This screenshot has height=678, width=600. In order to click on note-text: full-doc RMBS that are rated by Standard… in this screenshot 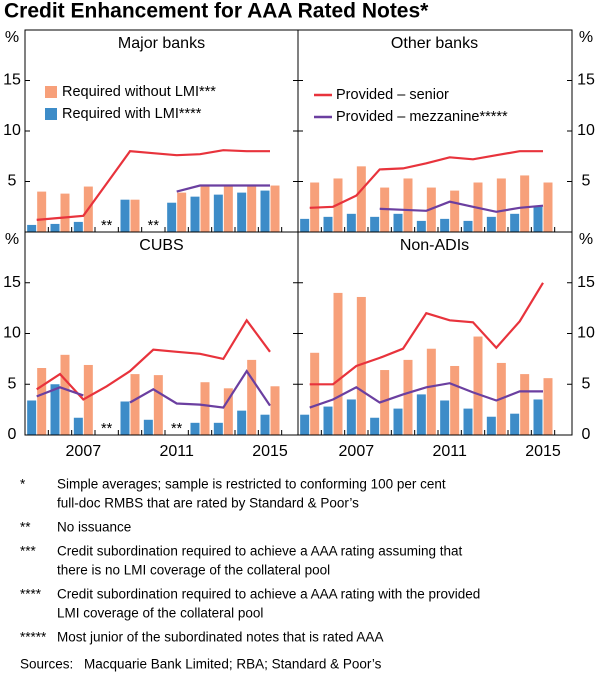, I will do `click(208, 503)`.